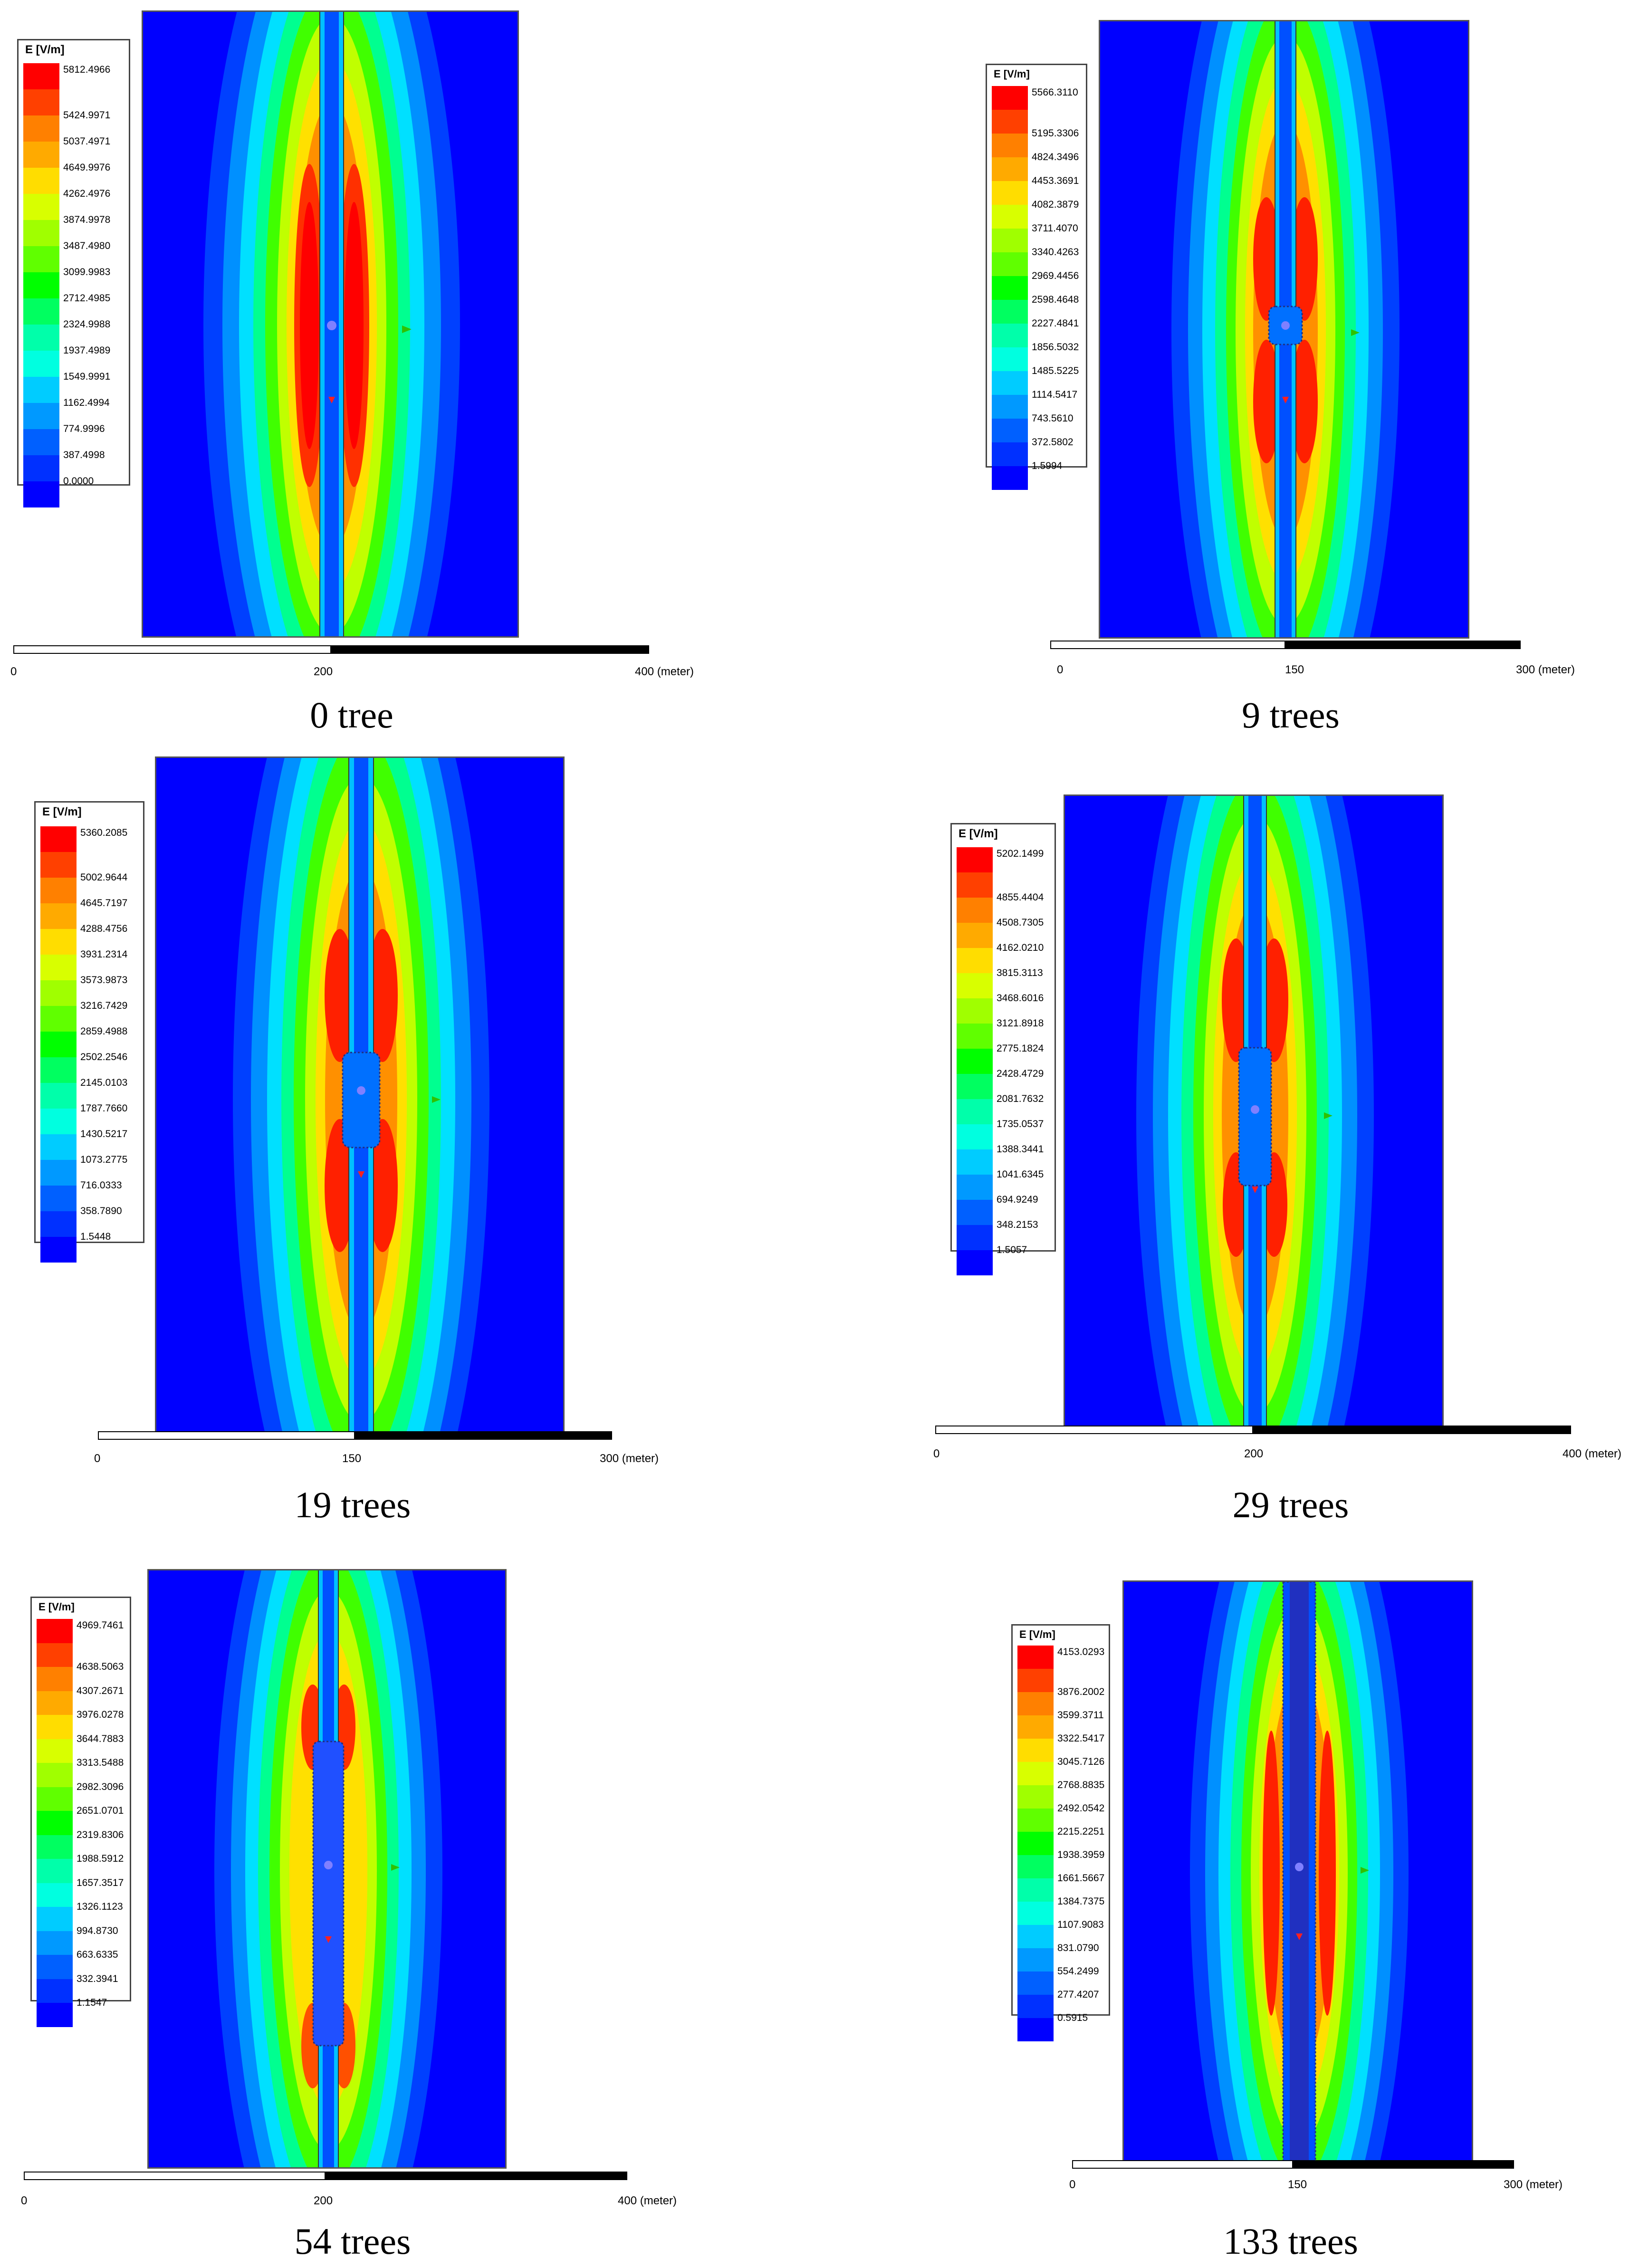 The height and width of the screenshot is (2268, 1649). What do you see at coordinates (101, 1786) in the screenshot?
I see `legend-value: 2982.3096` at bounding box center [101, 1786].